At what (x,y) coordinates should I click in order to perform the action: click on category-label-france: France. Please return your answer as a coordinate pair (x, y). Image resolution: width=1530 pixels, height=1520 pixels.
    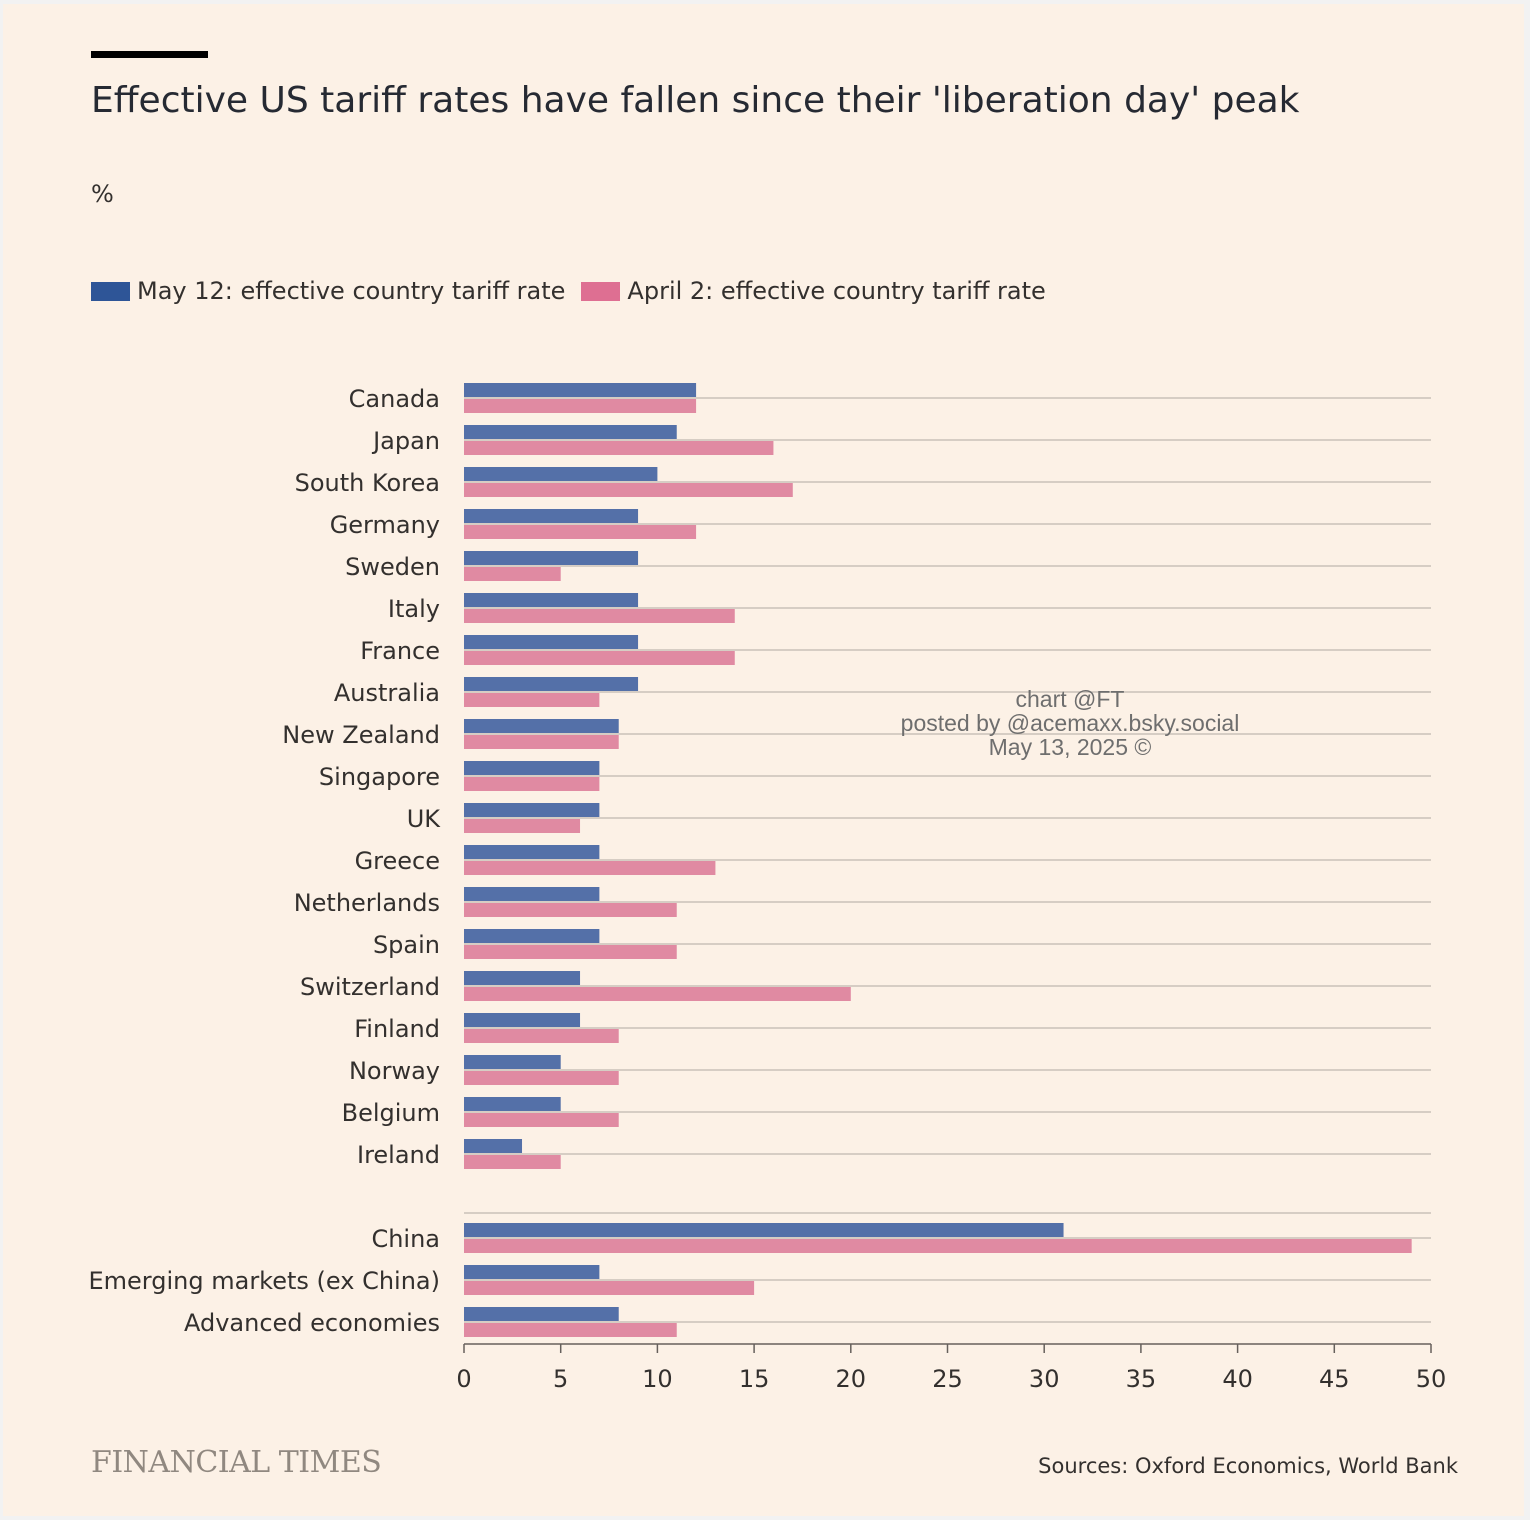
    Looking at the image, I should click on (400, 651).